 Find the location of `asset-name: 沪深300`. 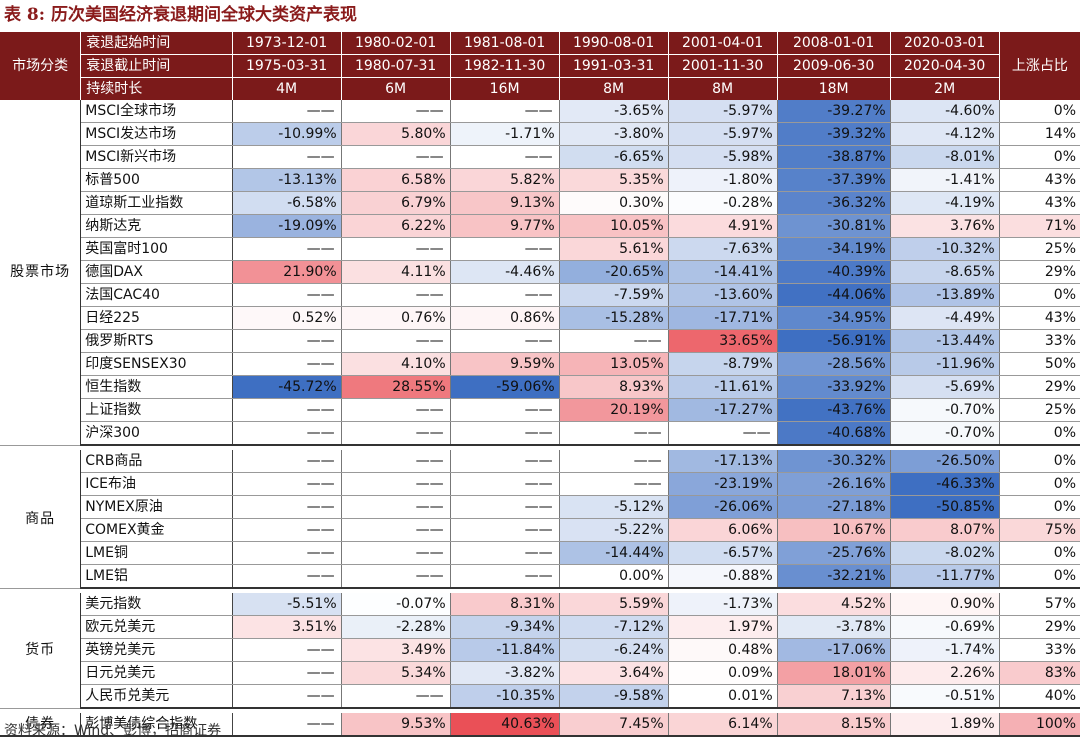

asset-name: 沪深300 is located at coordinates (156, 433).